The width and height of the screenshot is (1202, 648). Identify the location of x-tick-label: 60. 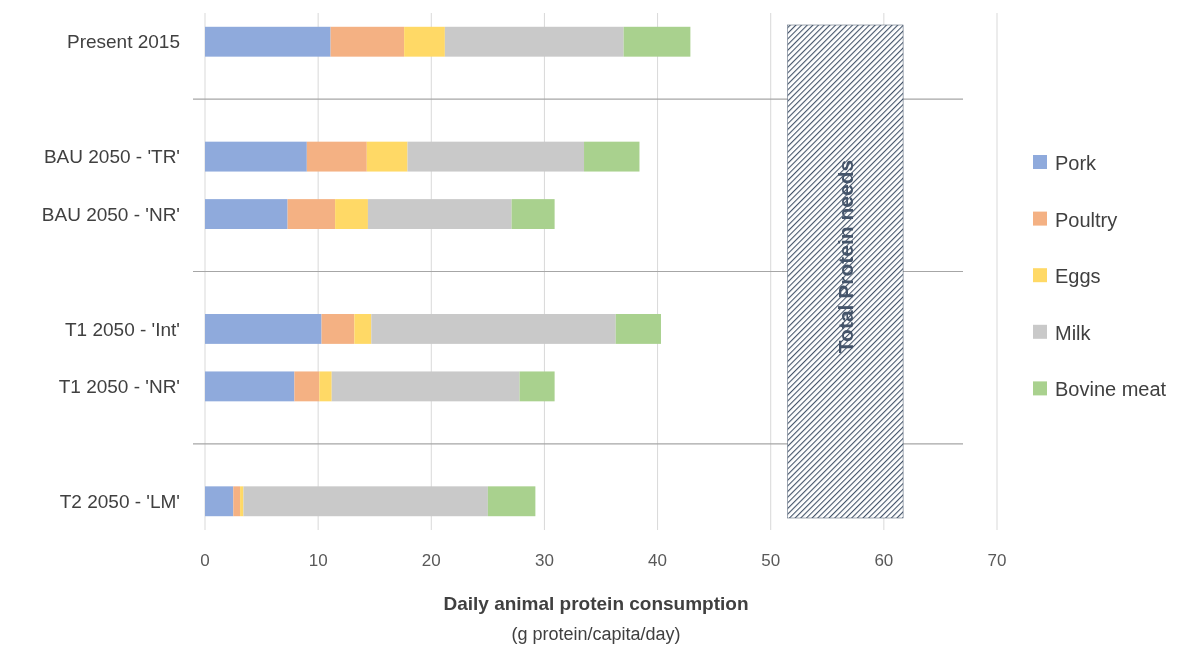
(884, 560).